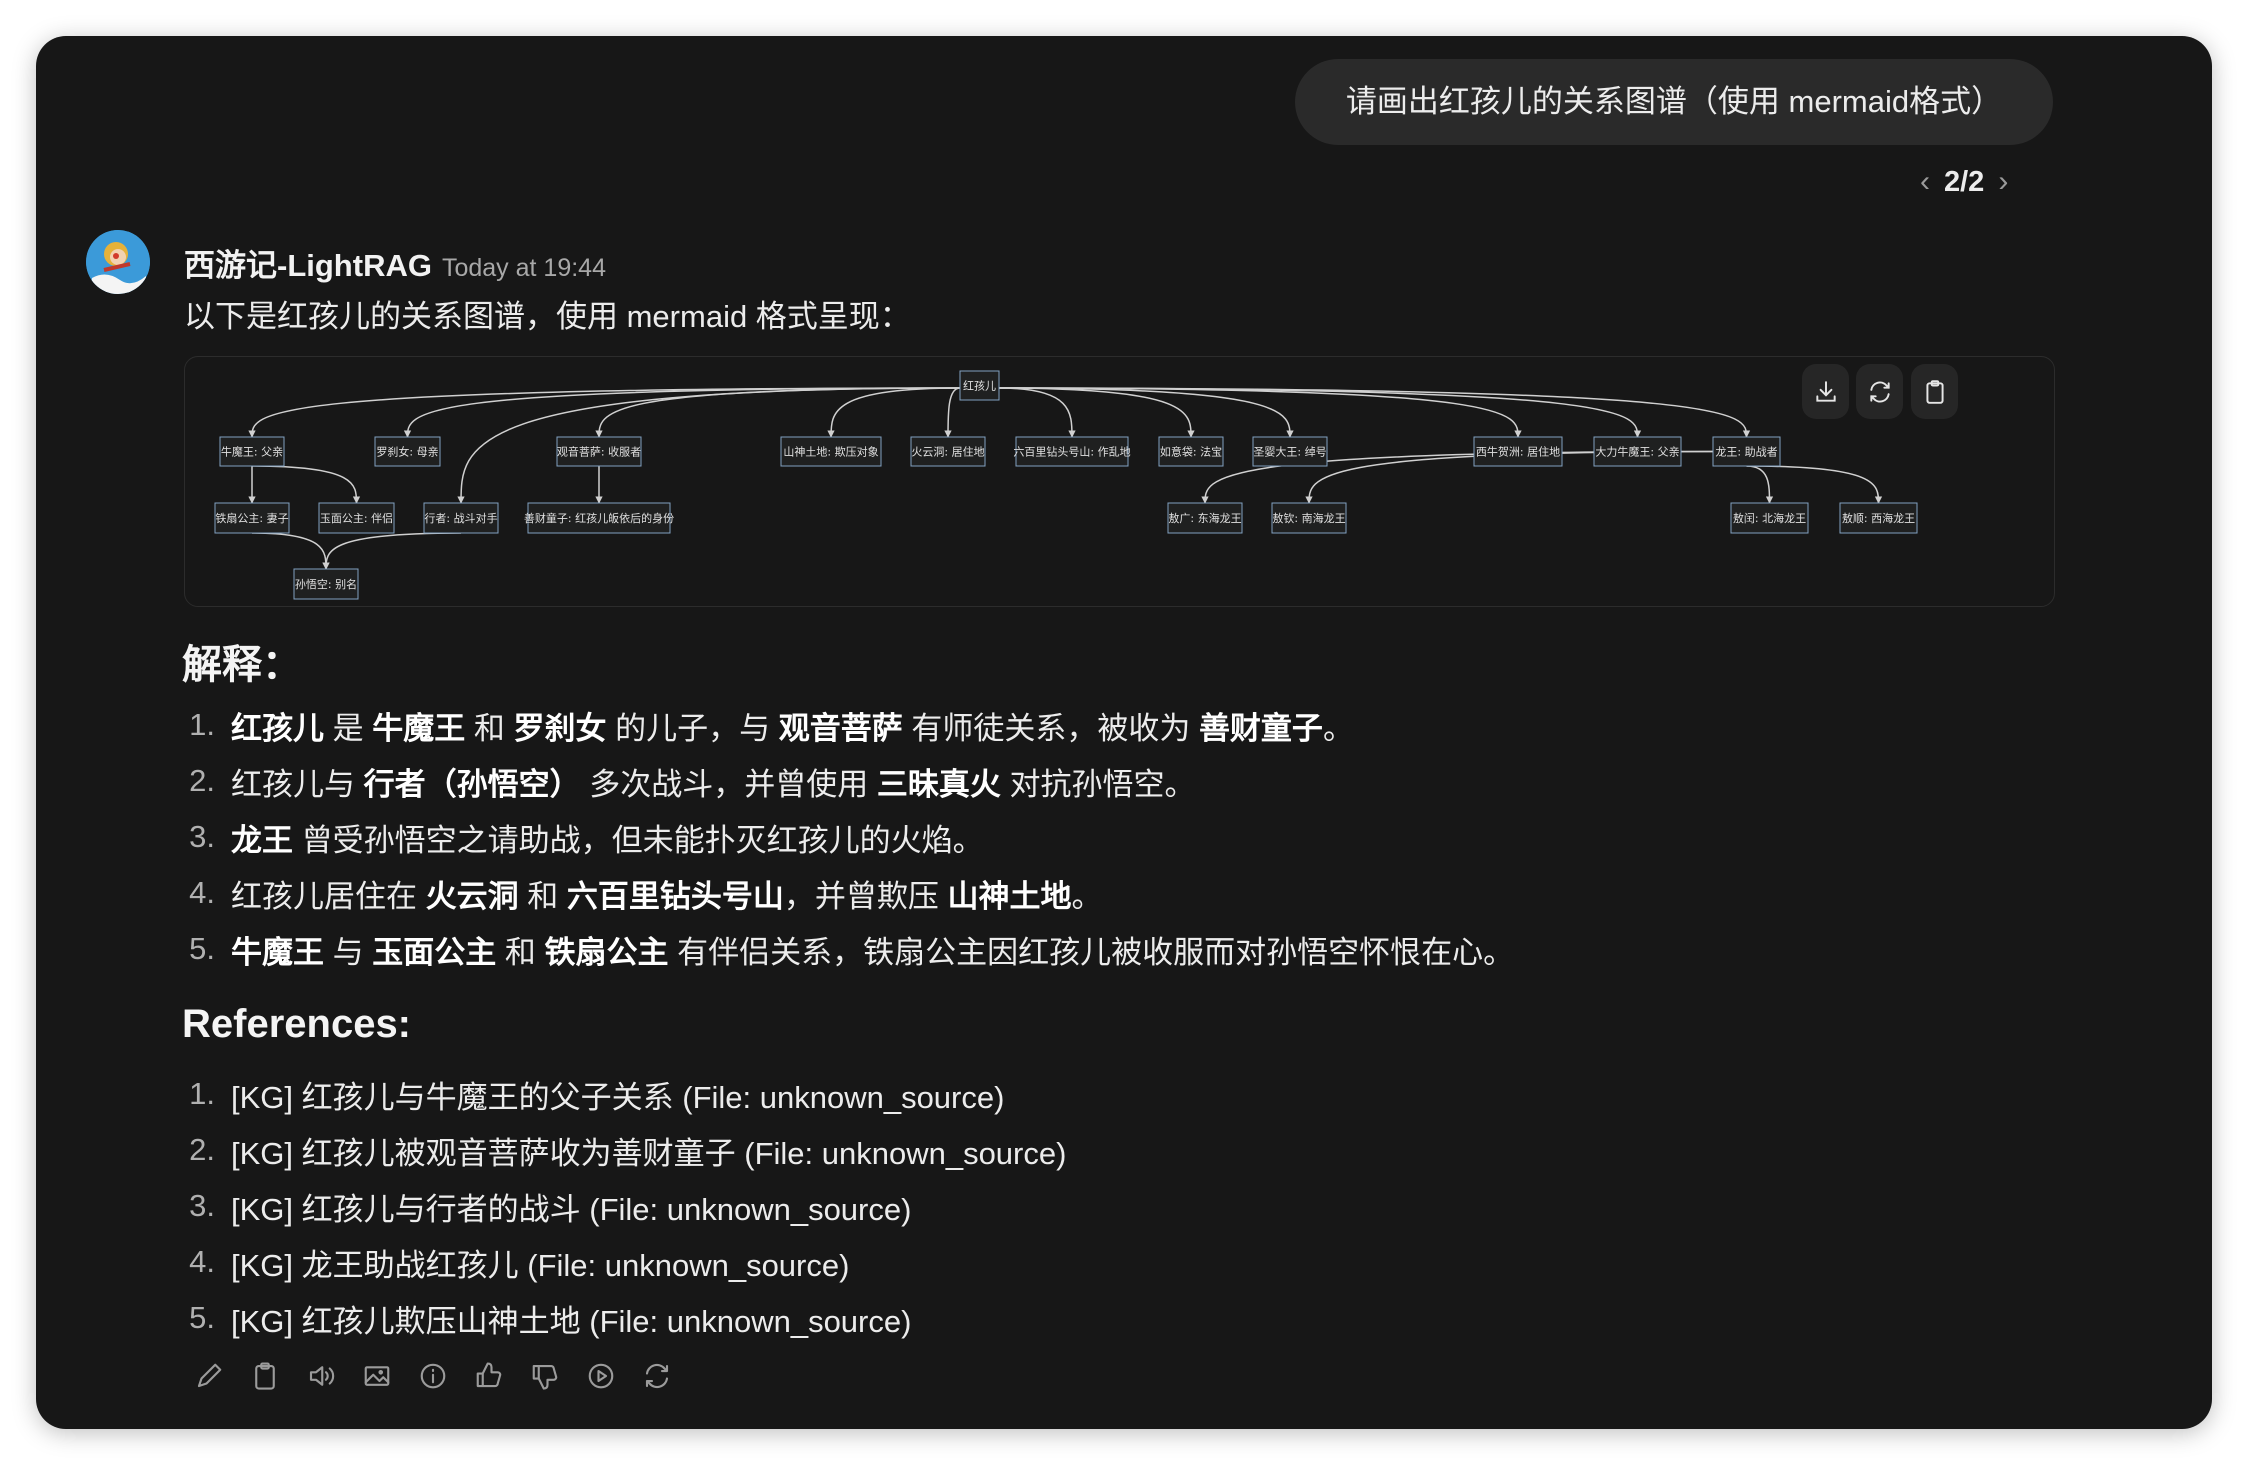  Describe the element at coordinates (377, 1376) in the screenshot. I see `image-button` at that location.